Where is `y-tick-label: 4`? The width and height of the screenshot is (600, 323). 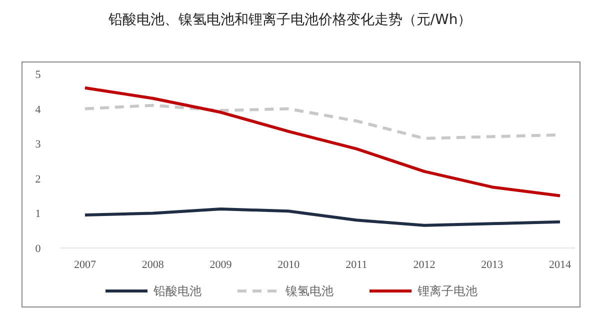
y-tick-label: 4 is located at coordinates (38, 110).